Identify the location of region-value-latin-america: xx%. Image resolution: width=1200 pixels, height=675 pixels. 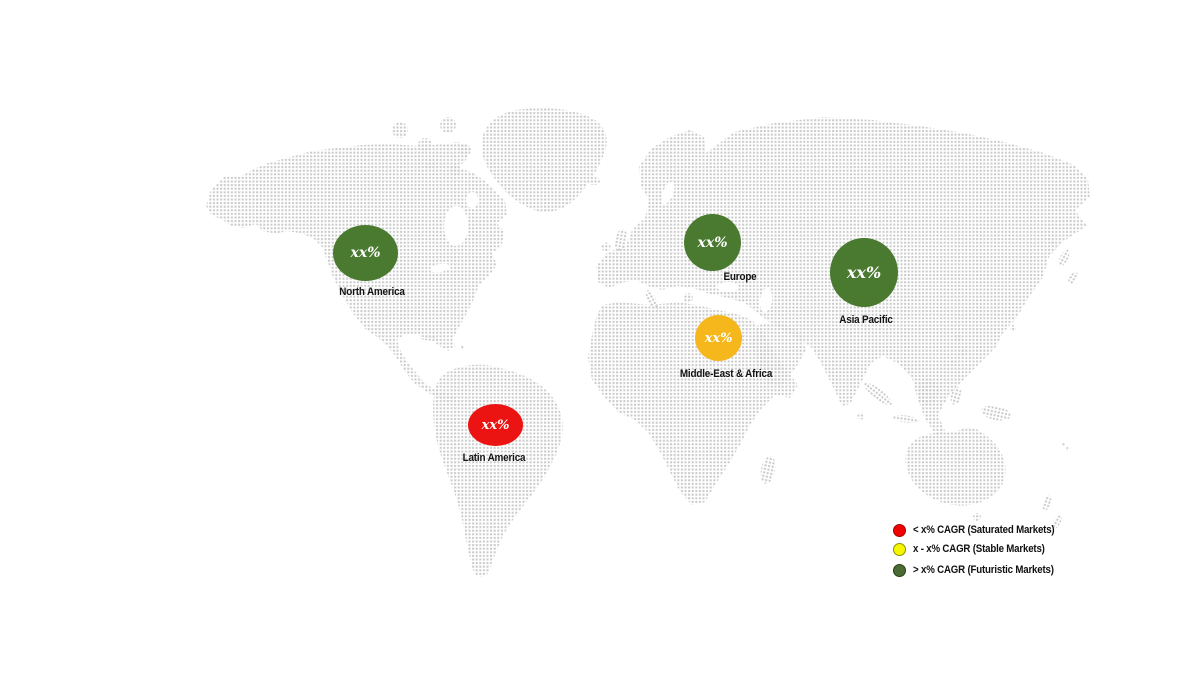
(495, 425).